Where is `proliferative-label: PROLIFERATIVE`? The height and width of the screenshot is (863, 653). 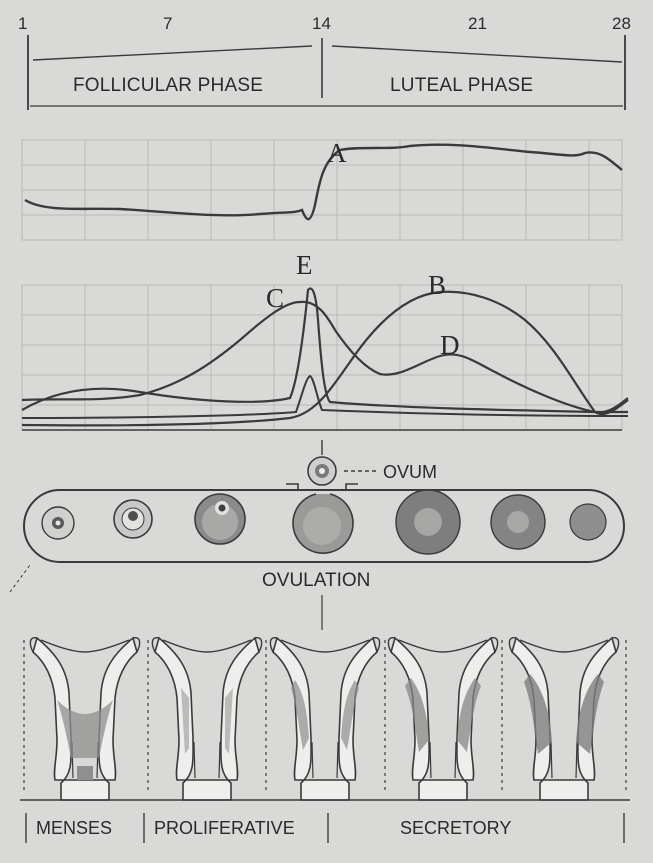 proliferative-label: PROLIFERATIVE is located at coordinates (224, 828).